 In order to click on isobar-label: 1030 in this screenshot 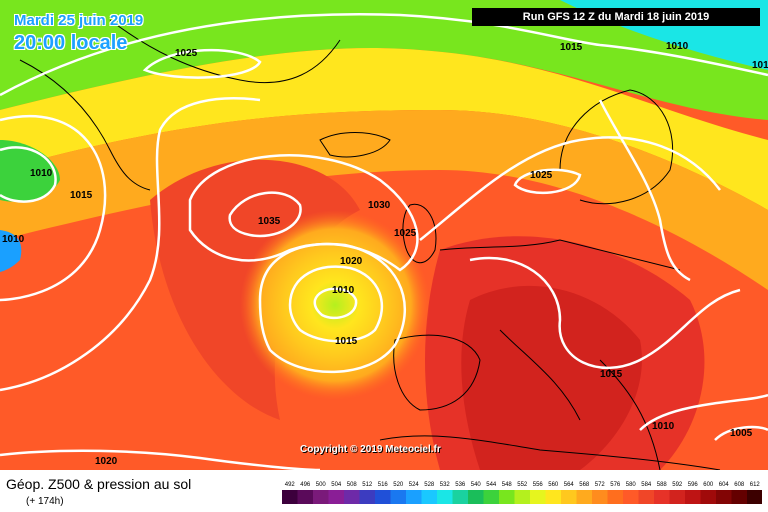, I will do `click(379, 205)`.